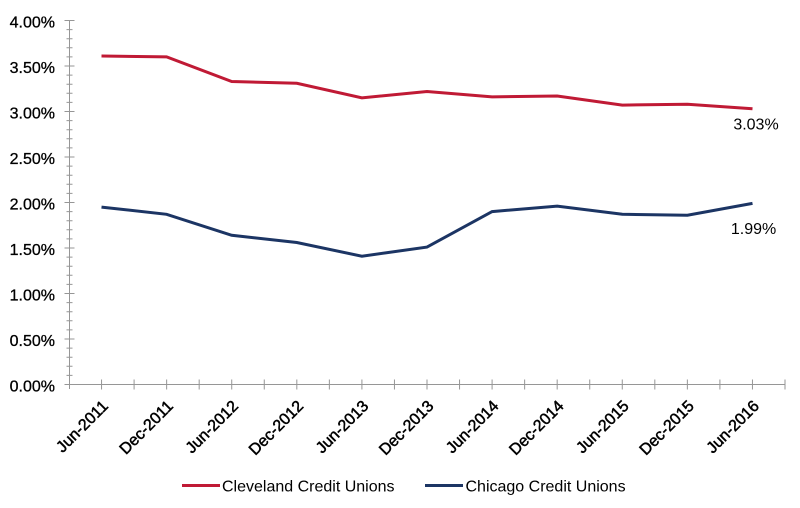 The image size is (800, 508). Describe the element at coordinates (733, 427) in the screenshot. I see `svg-text: Jun-2016` at that location.